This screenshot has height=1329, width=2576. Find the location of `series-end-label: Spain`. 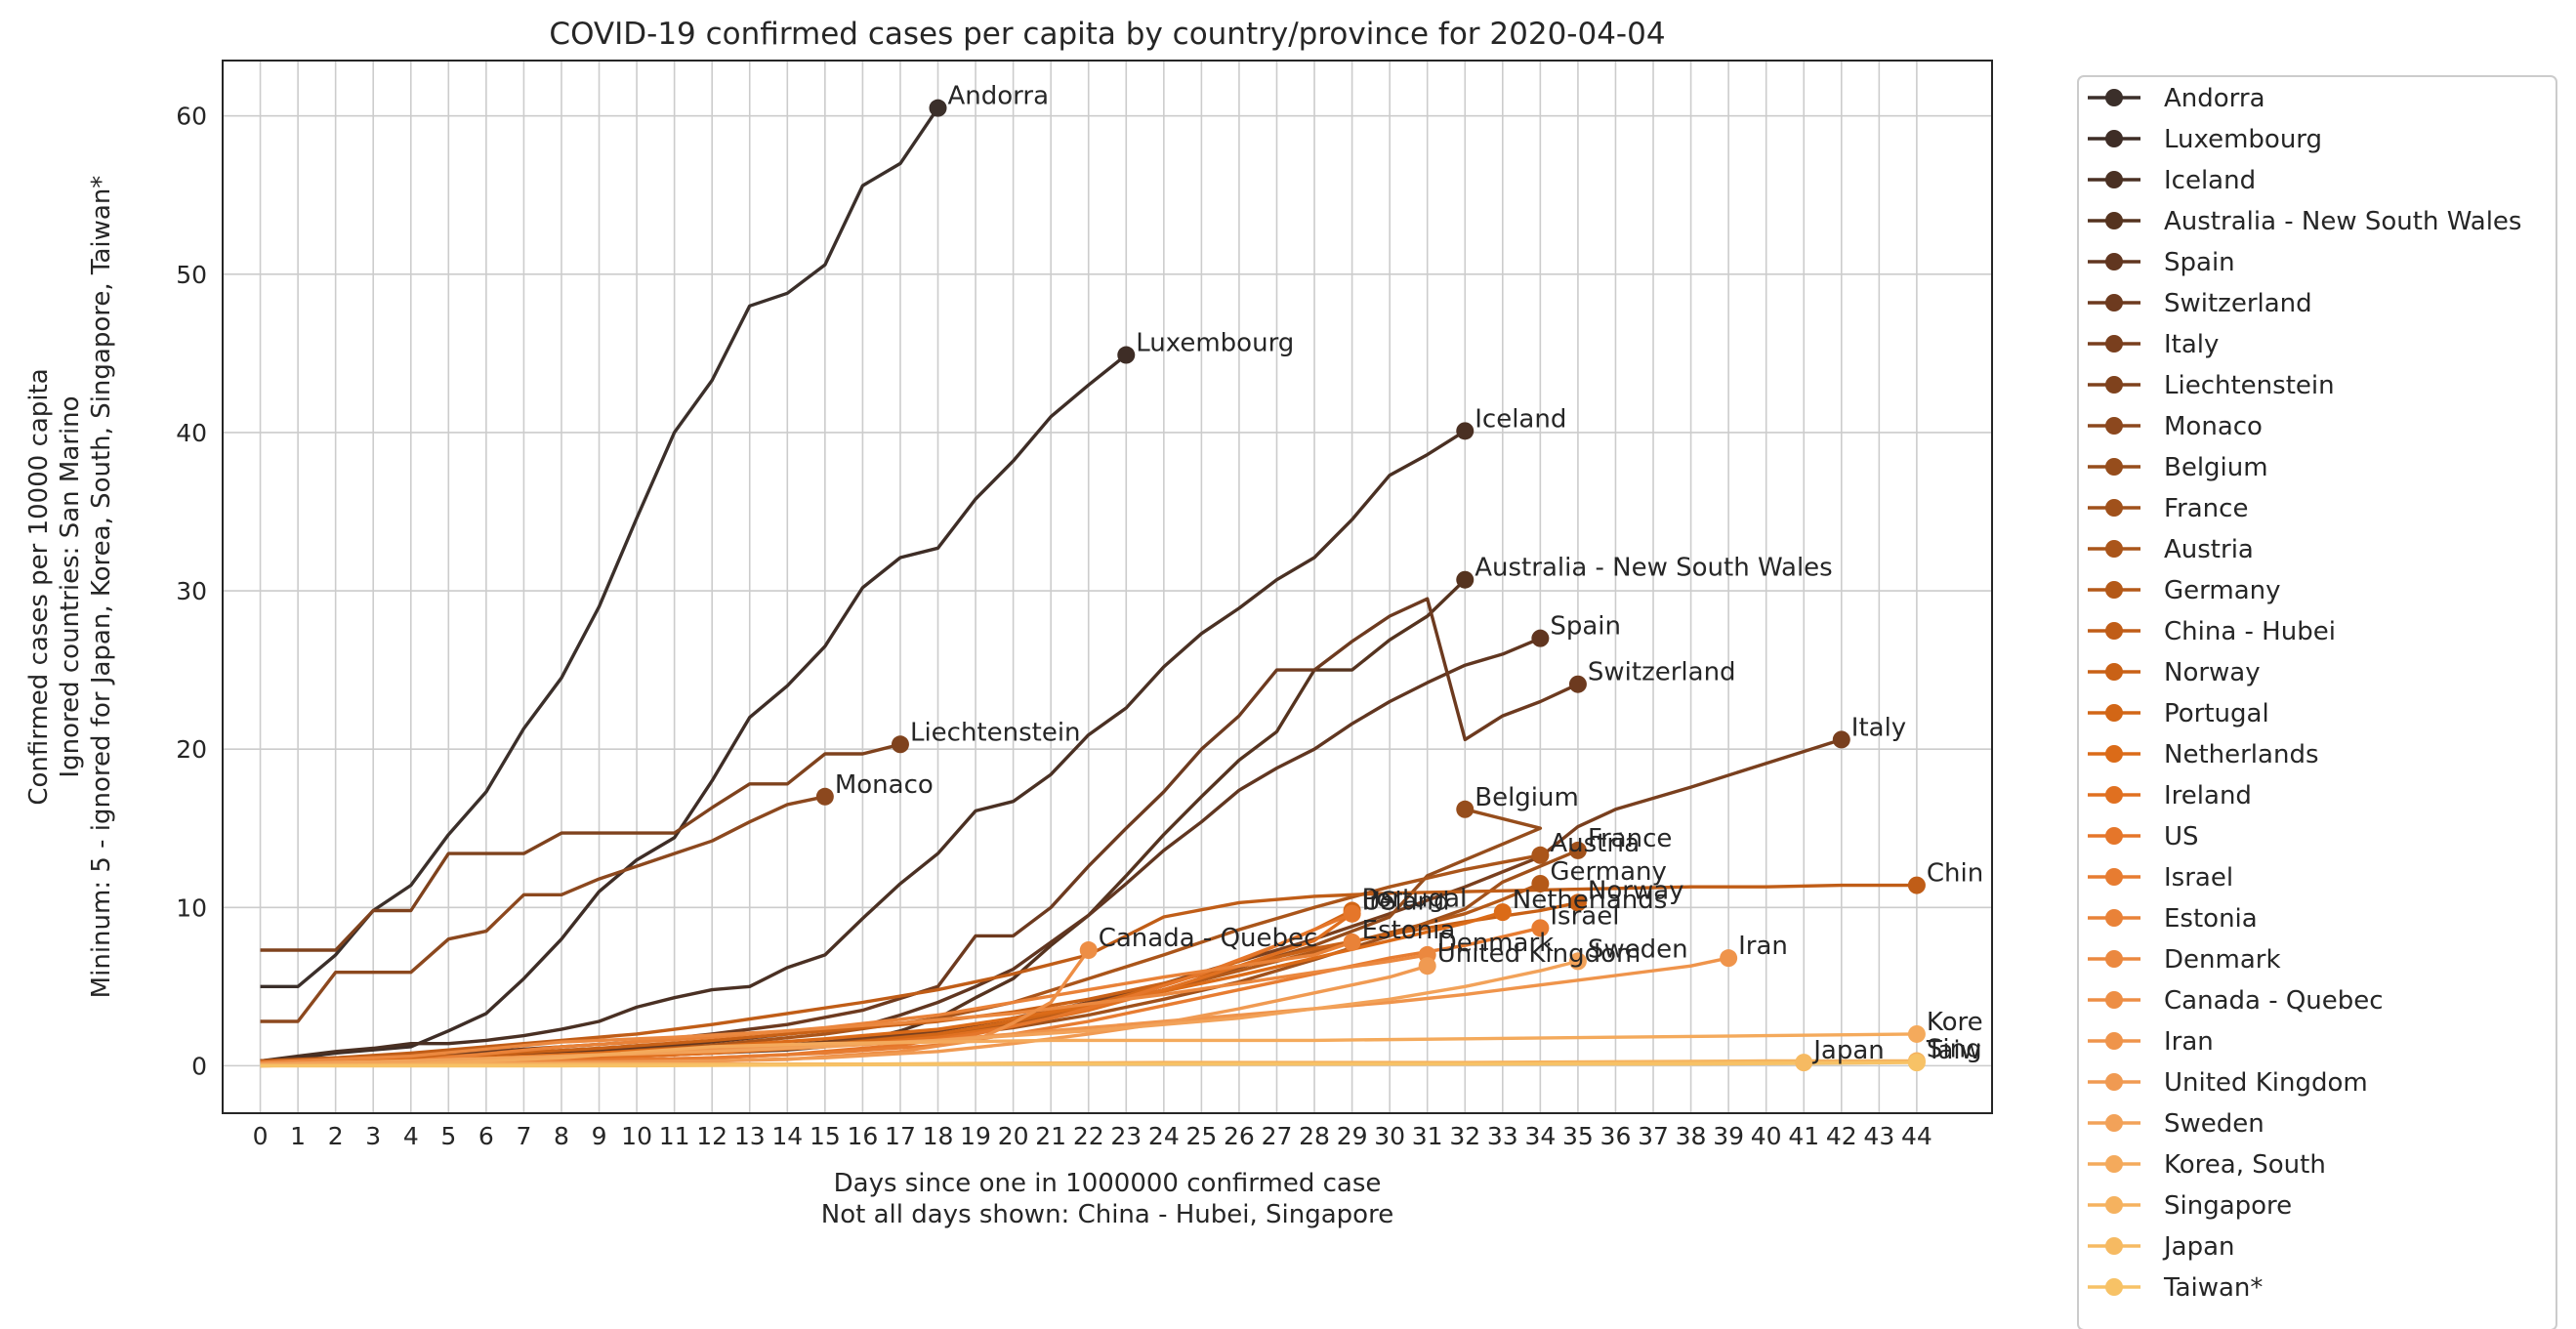

series-end-label: Spain is located at coordinates (1586, 627).